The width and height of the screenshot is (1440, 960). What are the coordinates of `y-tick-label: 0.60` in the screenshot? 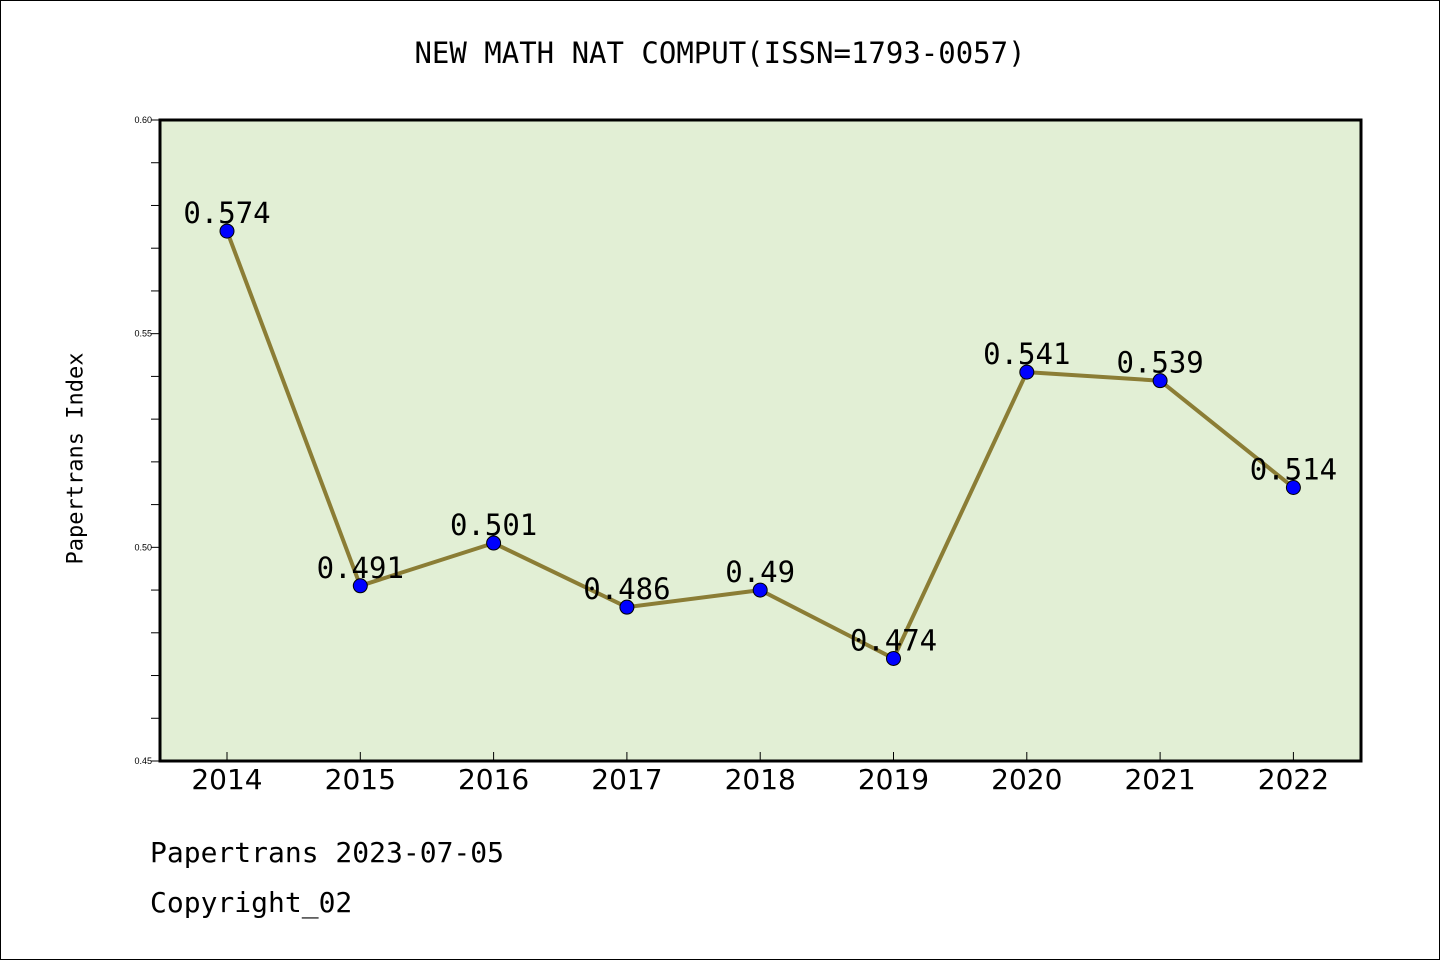 It's located at (143, 120).